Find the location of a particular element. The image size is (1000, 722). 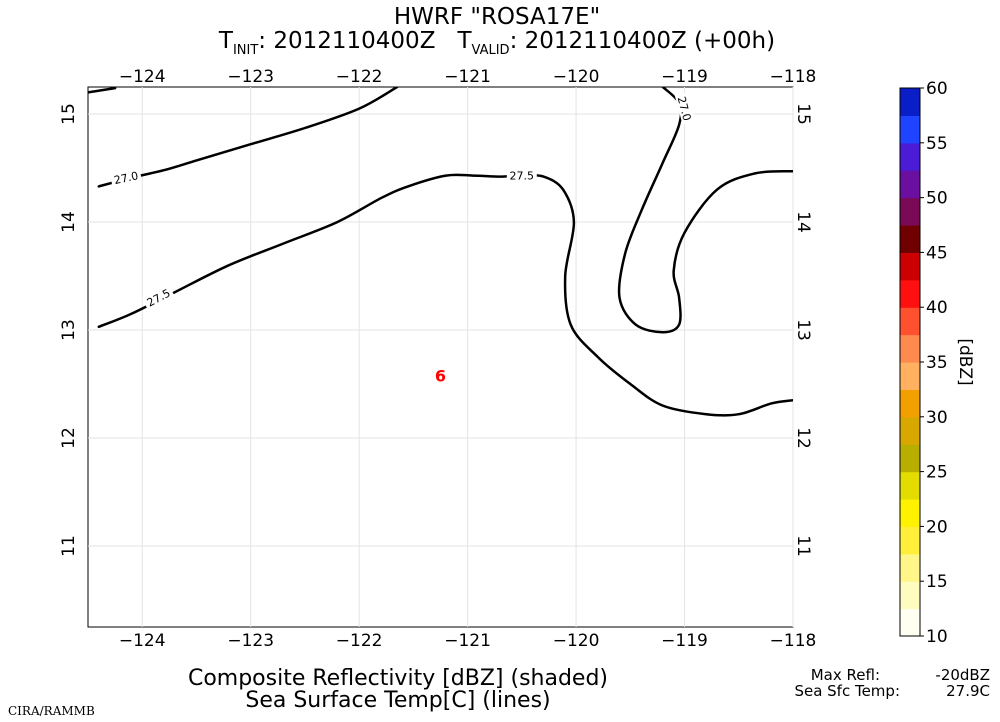

init-time: : 2012110400Z is located at coordinates (346, 41).